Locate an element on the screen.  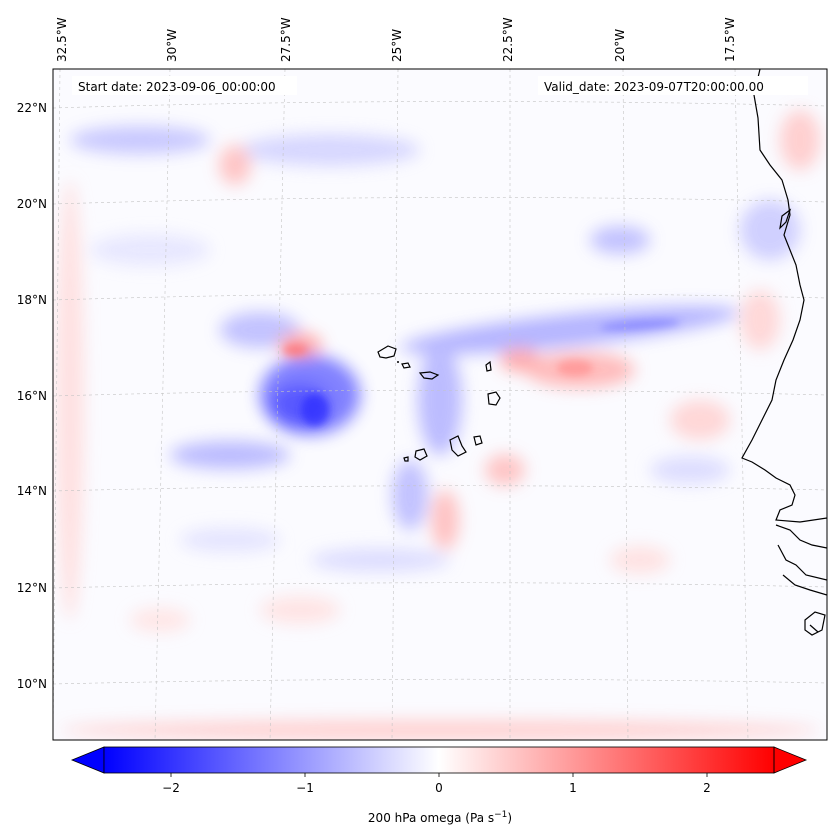
lat-label: 14°N is located at coordinates (32, 491).